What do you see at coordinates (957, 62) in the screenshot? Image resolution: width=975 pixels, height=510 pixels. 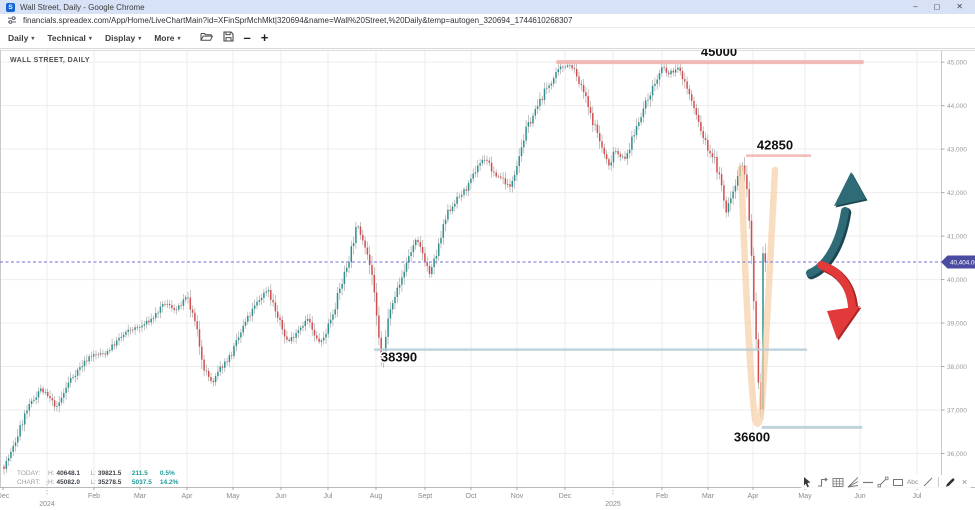 I see `svg-text: 45,000` at bounding box center [957, 62].